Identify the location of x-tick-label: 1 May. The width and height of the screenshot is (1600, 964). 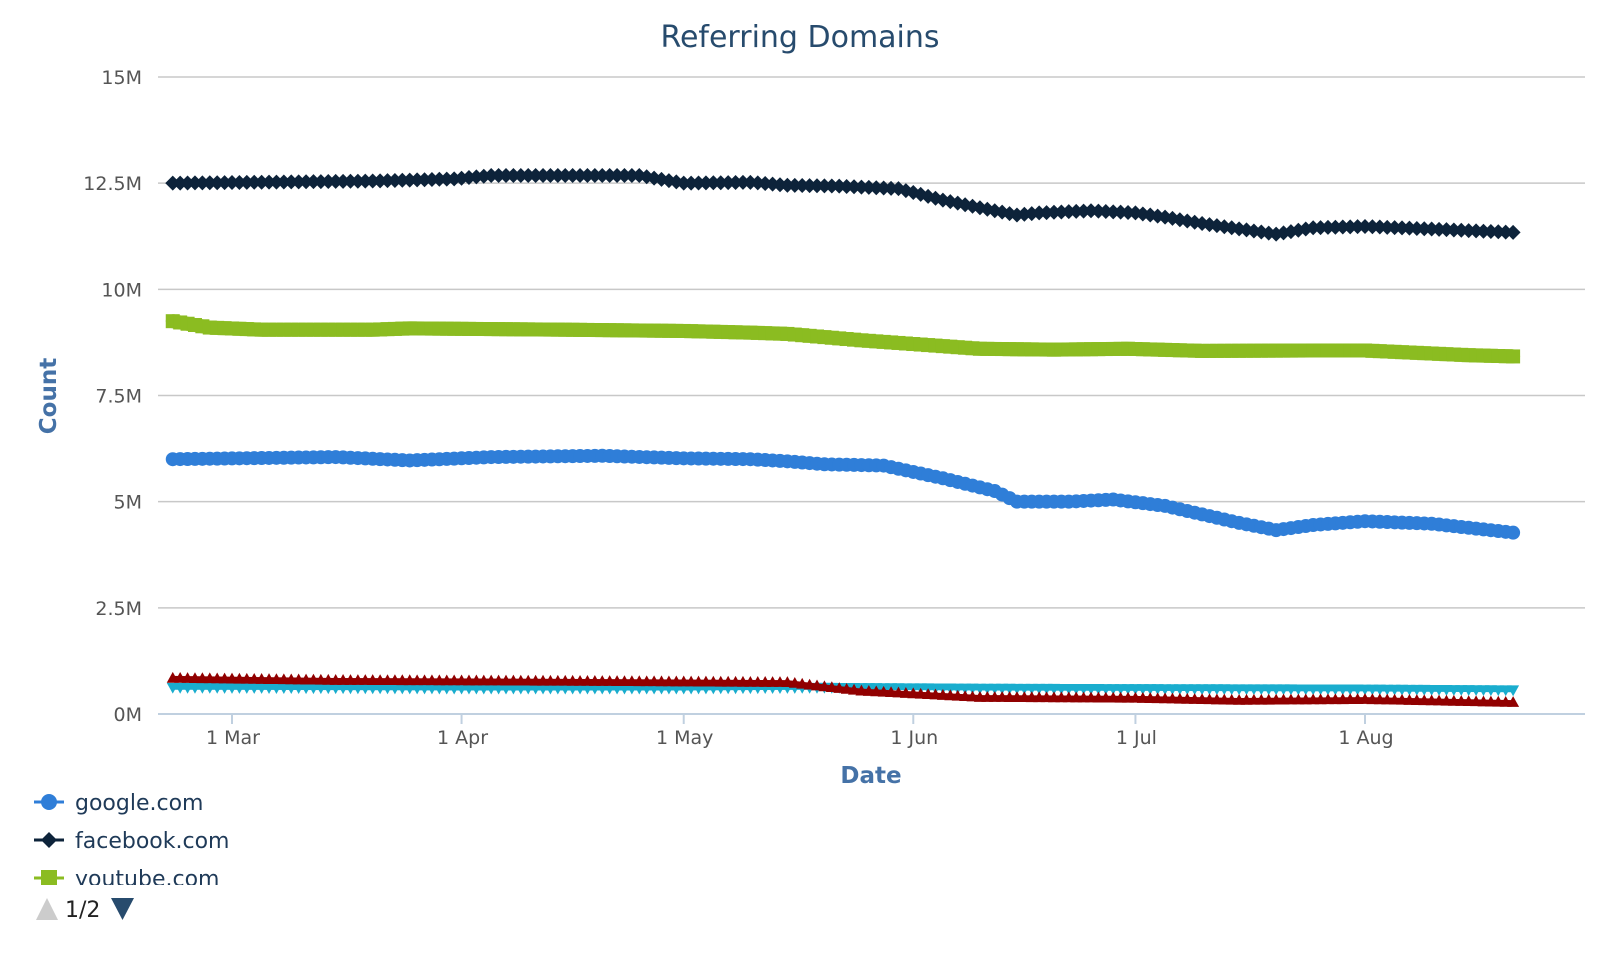
(684, 738).